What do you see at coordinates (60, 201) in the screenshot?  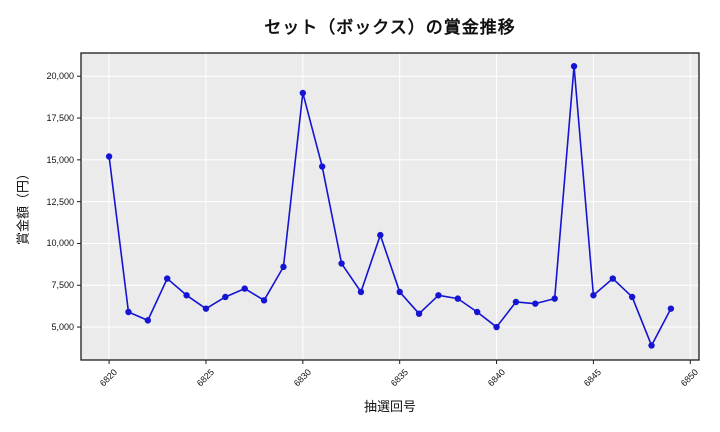 I see `y-tick-label: 12,500` at bounding box center [60, 201].